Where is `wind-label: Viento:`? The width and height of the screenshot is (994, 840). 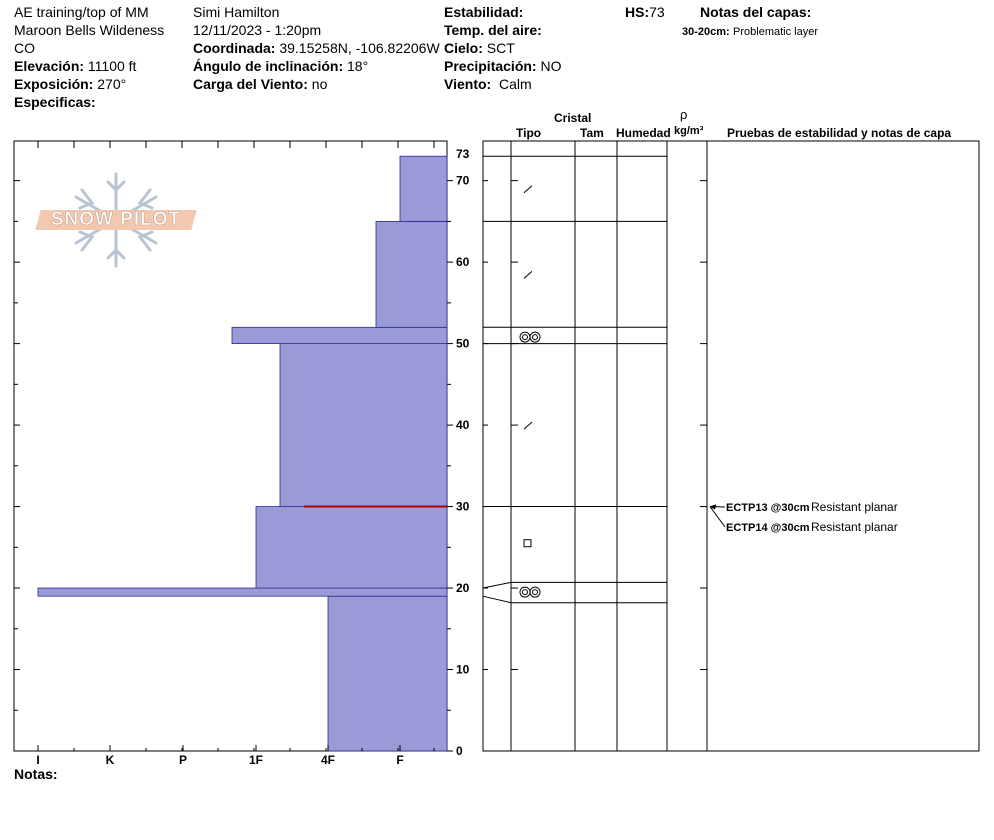
wind-label: Viento: is located at coordinates (468, 84).